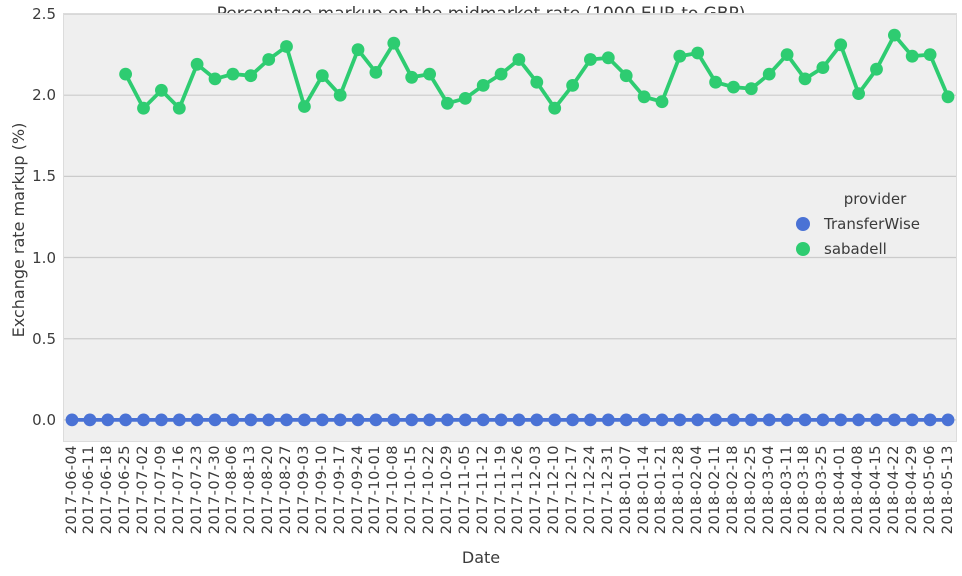 This screenshot has height=576, width=962. Describe the element at coordinates (768, 490) in the screenshot. I see `x-tick-label: 2018-03-04` at that location.